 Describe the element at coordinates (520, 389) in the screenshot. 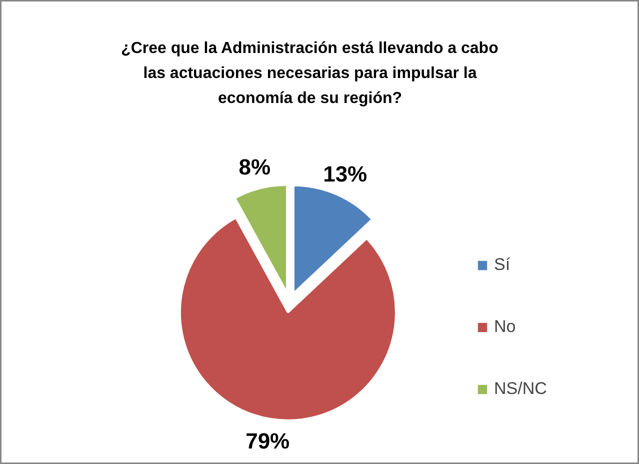

I see `legend-label: NS/NC` at that location.